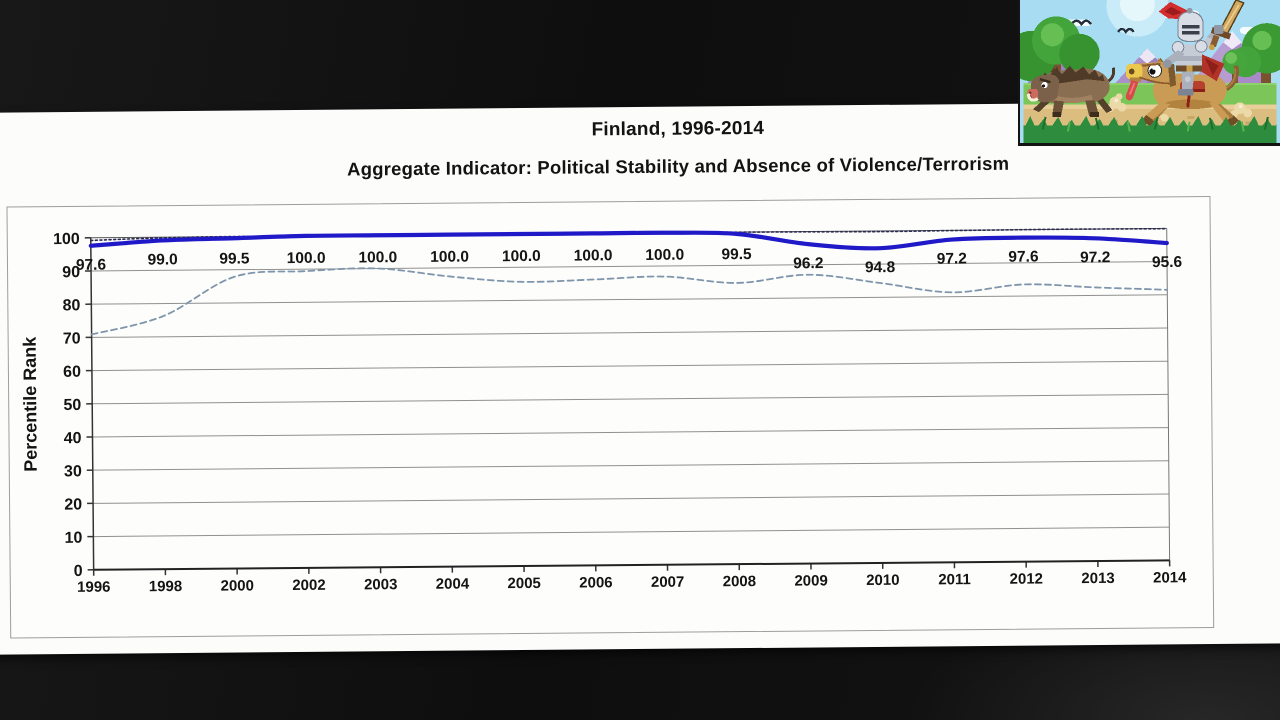 The height and width of the screenshot is (720, 1280). Describe the element at coordinates (811, 580) in the screenshot. I see `x-tick-label: 2009` at that location.